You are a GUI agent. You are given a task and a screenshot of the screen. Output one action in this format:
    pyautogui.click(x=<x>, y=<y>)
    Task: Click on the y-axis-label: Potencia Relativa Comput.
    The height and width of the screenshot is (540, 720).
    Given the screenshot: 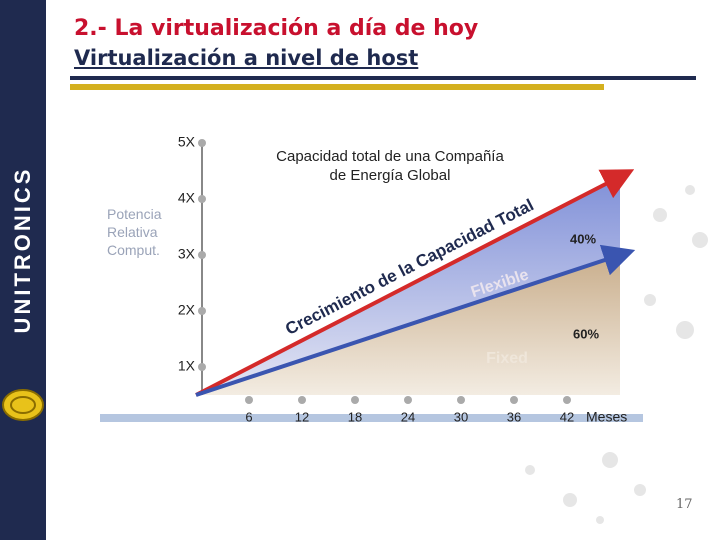 What is the action you would take?
    pyautogui.click(x=134, y=232)
    